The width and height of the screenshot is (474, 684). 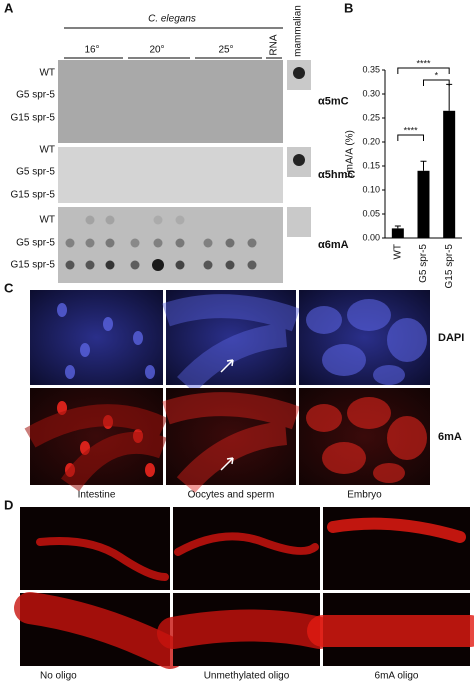 I want to click on y-tick-label: 0.30, so click(x=371, y=93).